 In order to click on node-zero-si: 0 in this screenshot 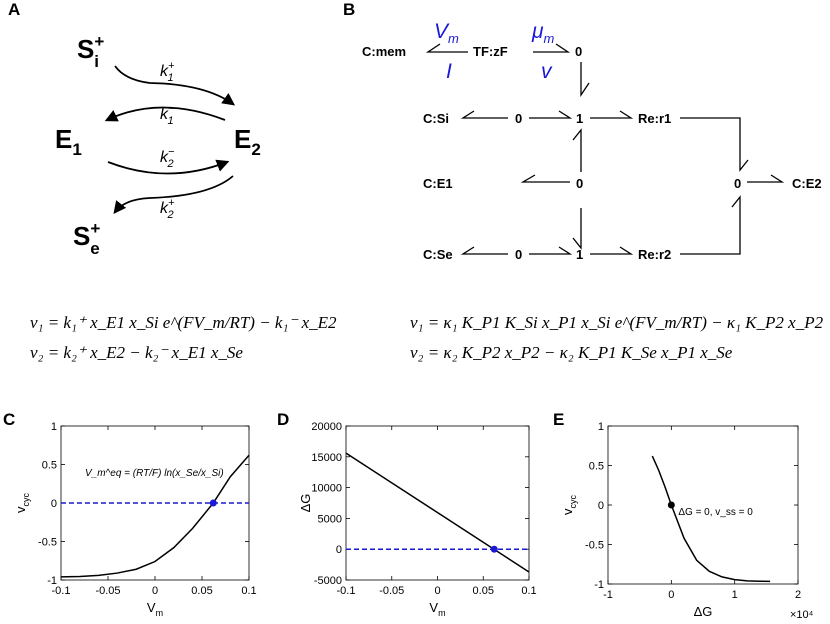, I will do `click(518, 118)`.